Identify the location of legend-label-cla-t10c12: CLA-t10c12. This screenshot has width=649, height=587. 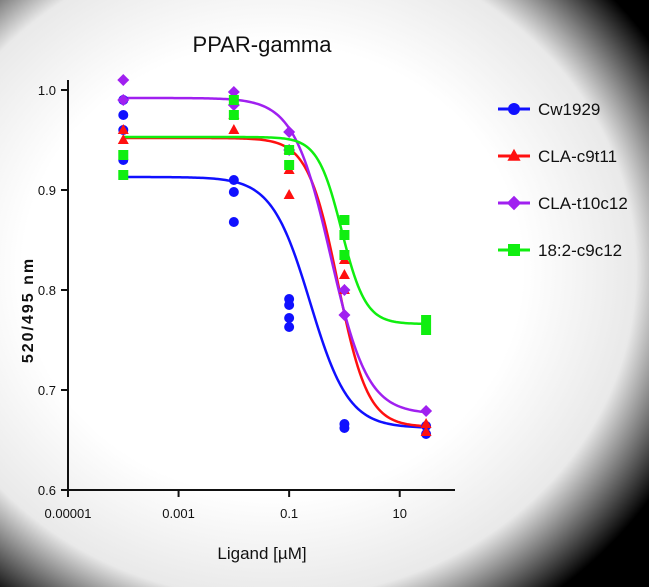
(583, 203).